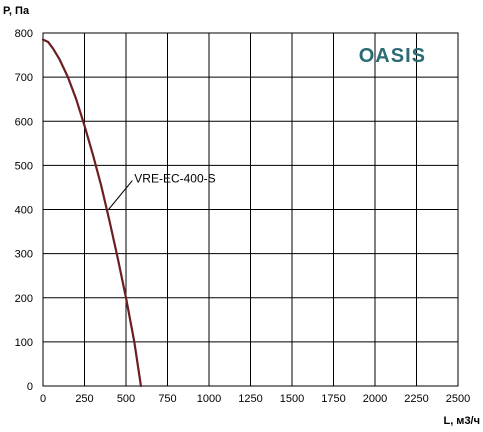 Image resolution: width=483 pixels, height=432 pixels. I want to click on y-tick-label: 0, so click(30, 387).